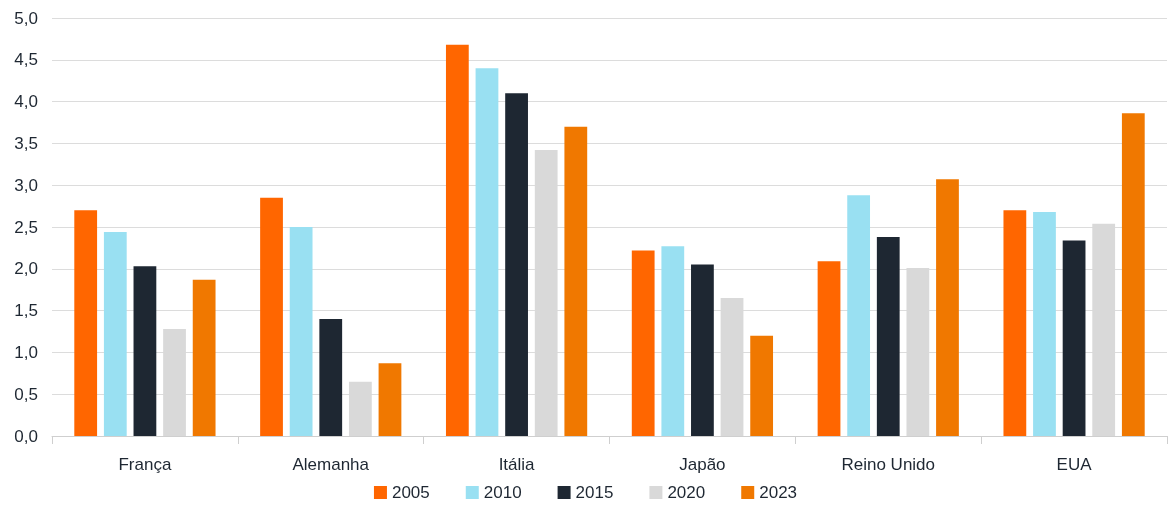 The image size is (1171, 510). I want to click on y-tick-label: 1,0, so click(26, 352).